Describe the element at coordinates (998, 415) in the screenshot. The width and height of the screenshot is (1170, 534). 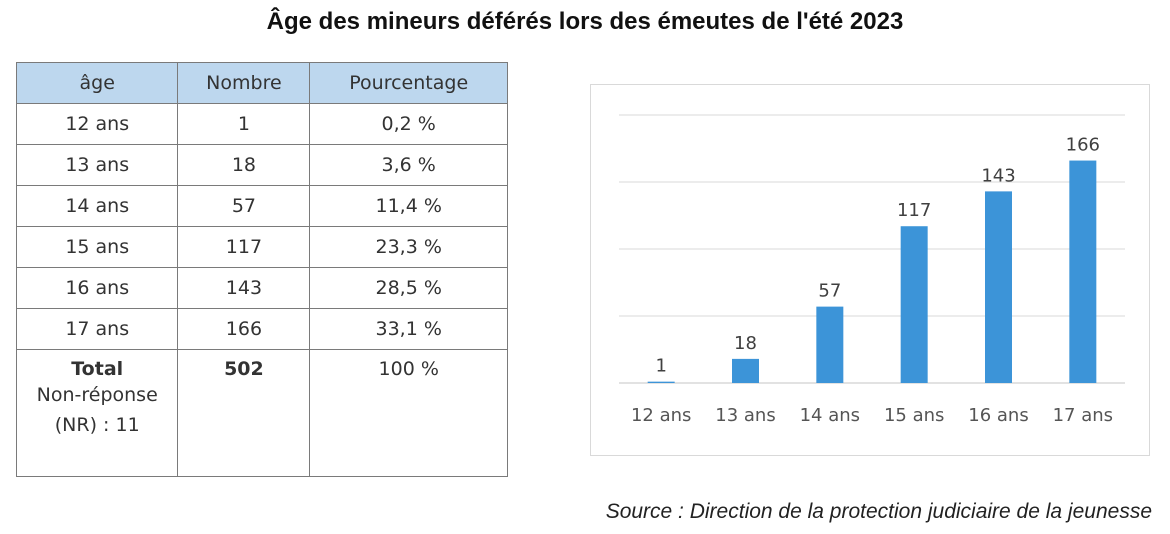
I see `x-tick-label: 16 ans` at that location.